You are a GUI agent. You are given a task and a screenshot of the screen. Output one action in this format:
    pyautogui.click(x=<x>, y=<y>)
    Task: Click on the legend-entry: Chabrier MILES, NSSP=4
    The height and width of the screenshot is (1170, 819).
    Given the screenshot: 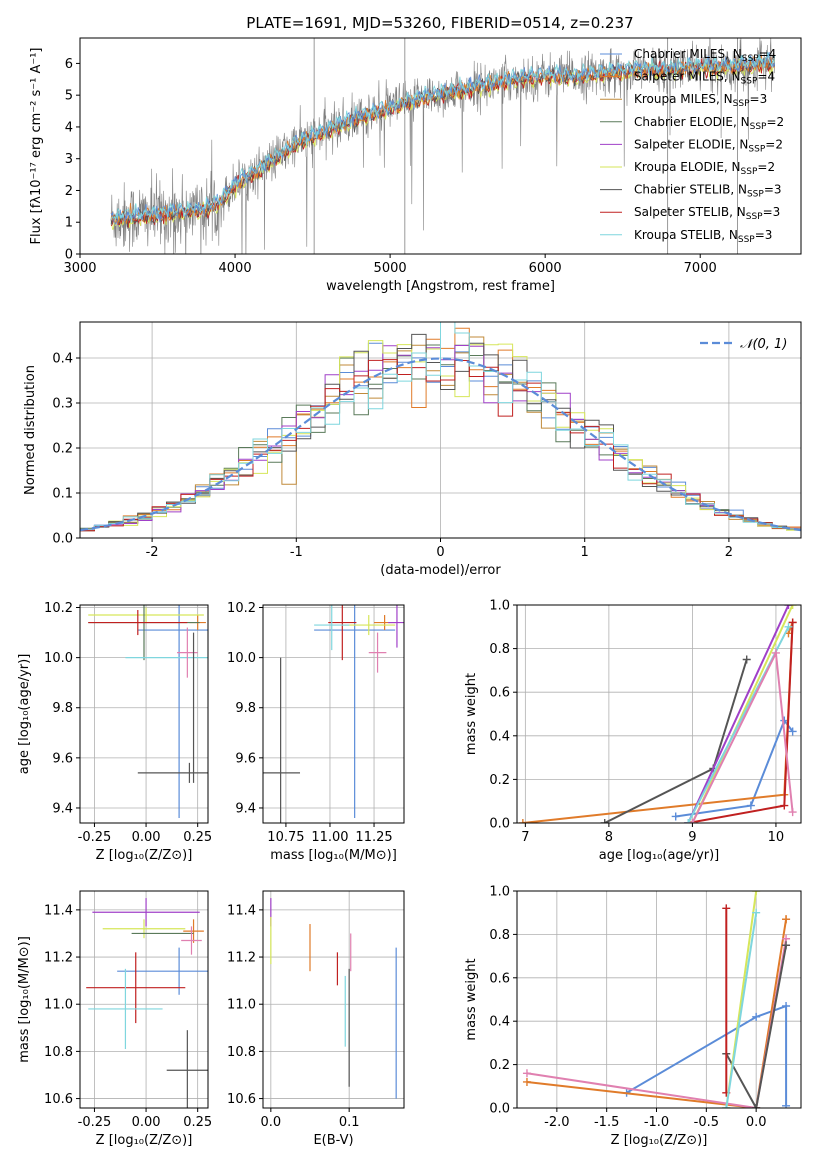 What is the action you would take?
    pyautogui.click(x=688, y=55)
    